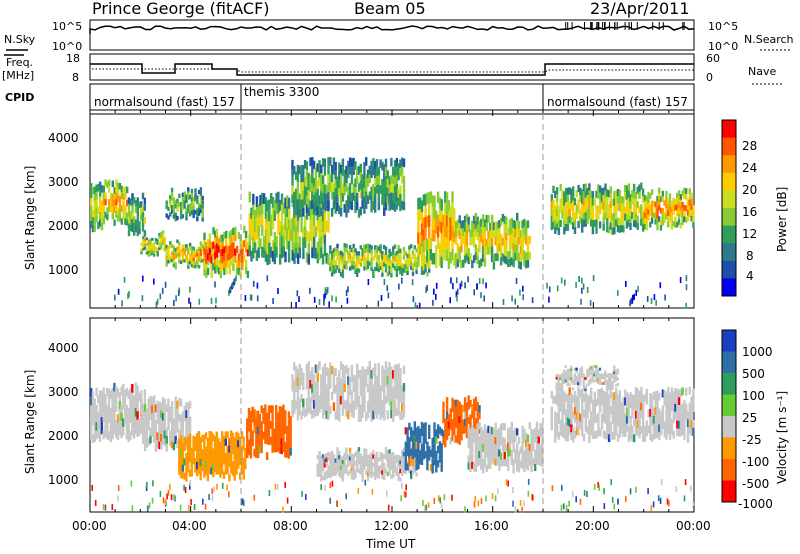  What do you see at coordinates (693, 526) in the screenshot?
I see `xtick-2400: 00:00` at bounding box center [693, 526].